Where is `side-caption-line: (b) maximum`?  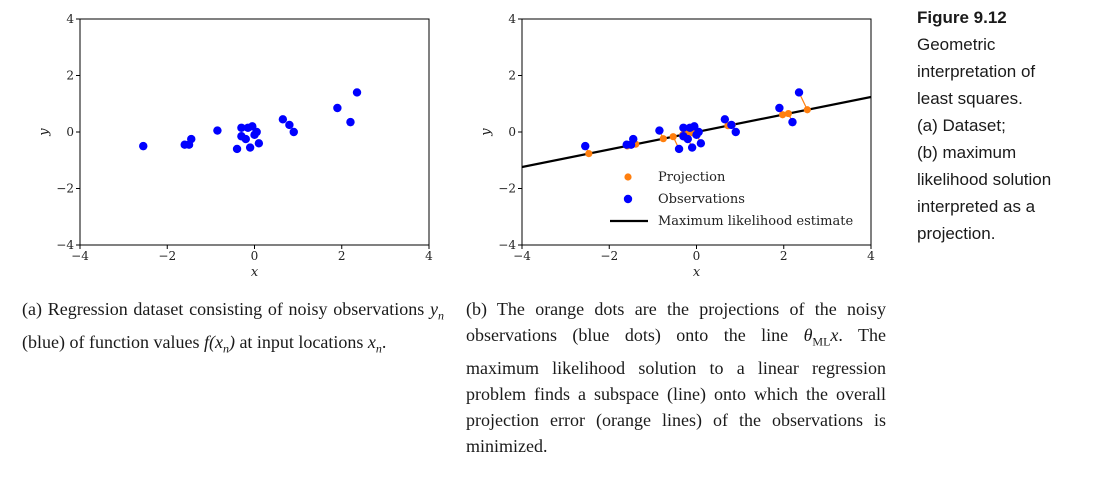 side-caption-line: (b) maximum is located at coordinates (967, 152).